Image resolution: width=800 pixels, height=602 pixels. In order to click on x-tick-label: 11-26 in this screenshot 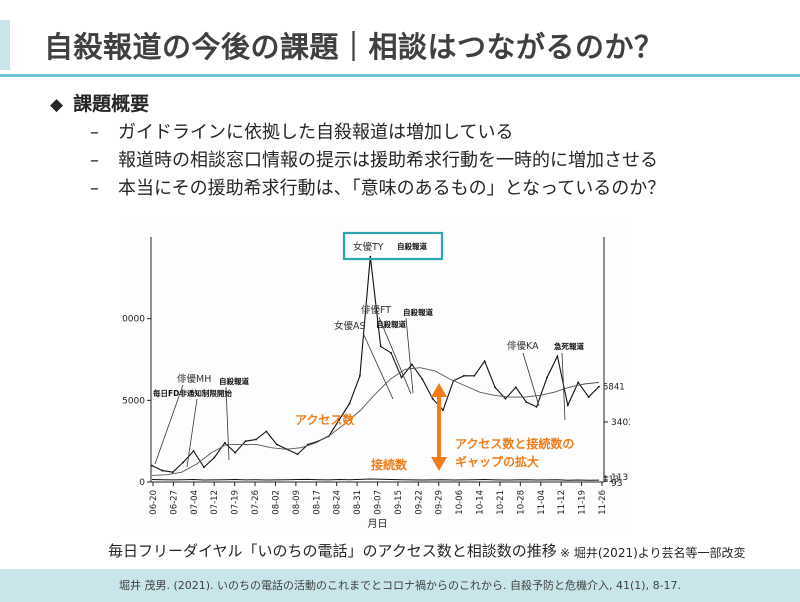, I will do `click(603, 502)`.